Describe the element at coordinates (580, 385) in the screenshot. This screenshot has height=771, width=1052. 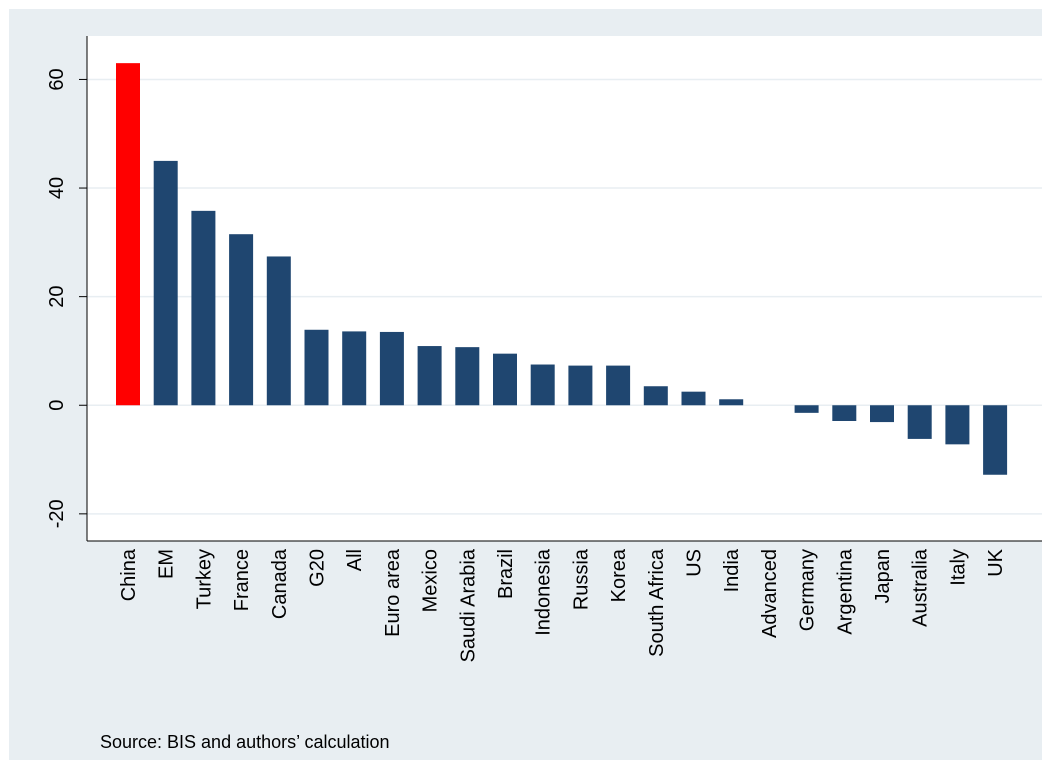
I see `bar-russia` at that location.